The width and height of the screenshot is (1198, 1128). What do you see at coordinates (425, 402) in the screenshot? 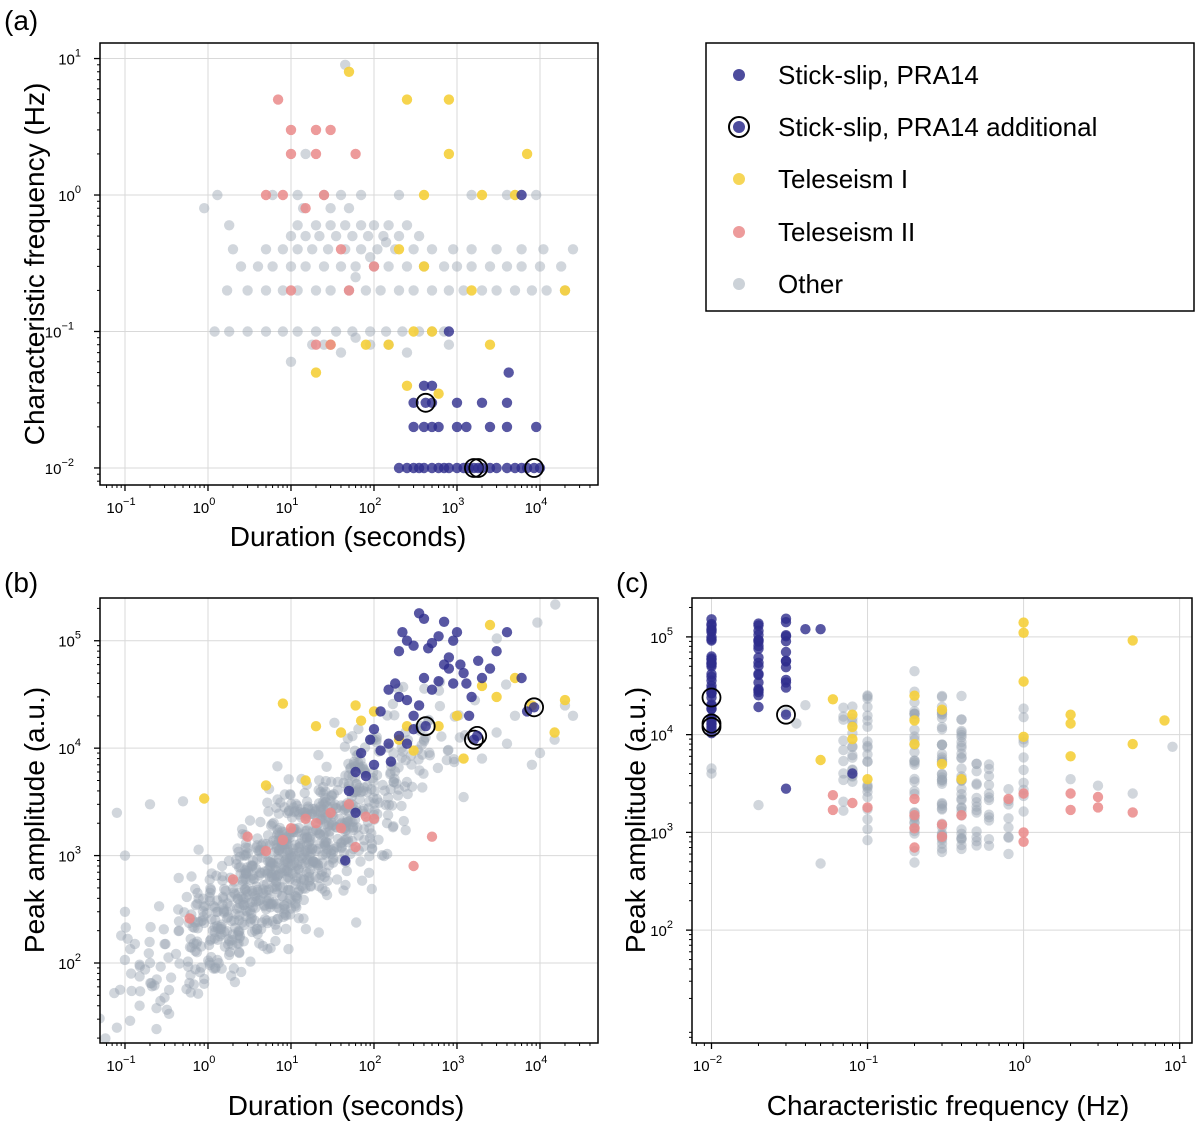
I see `panel-a-point-stick-slip-add` at bounding box center [425, 402].